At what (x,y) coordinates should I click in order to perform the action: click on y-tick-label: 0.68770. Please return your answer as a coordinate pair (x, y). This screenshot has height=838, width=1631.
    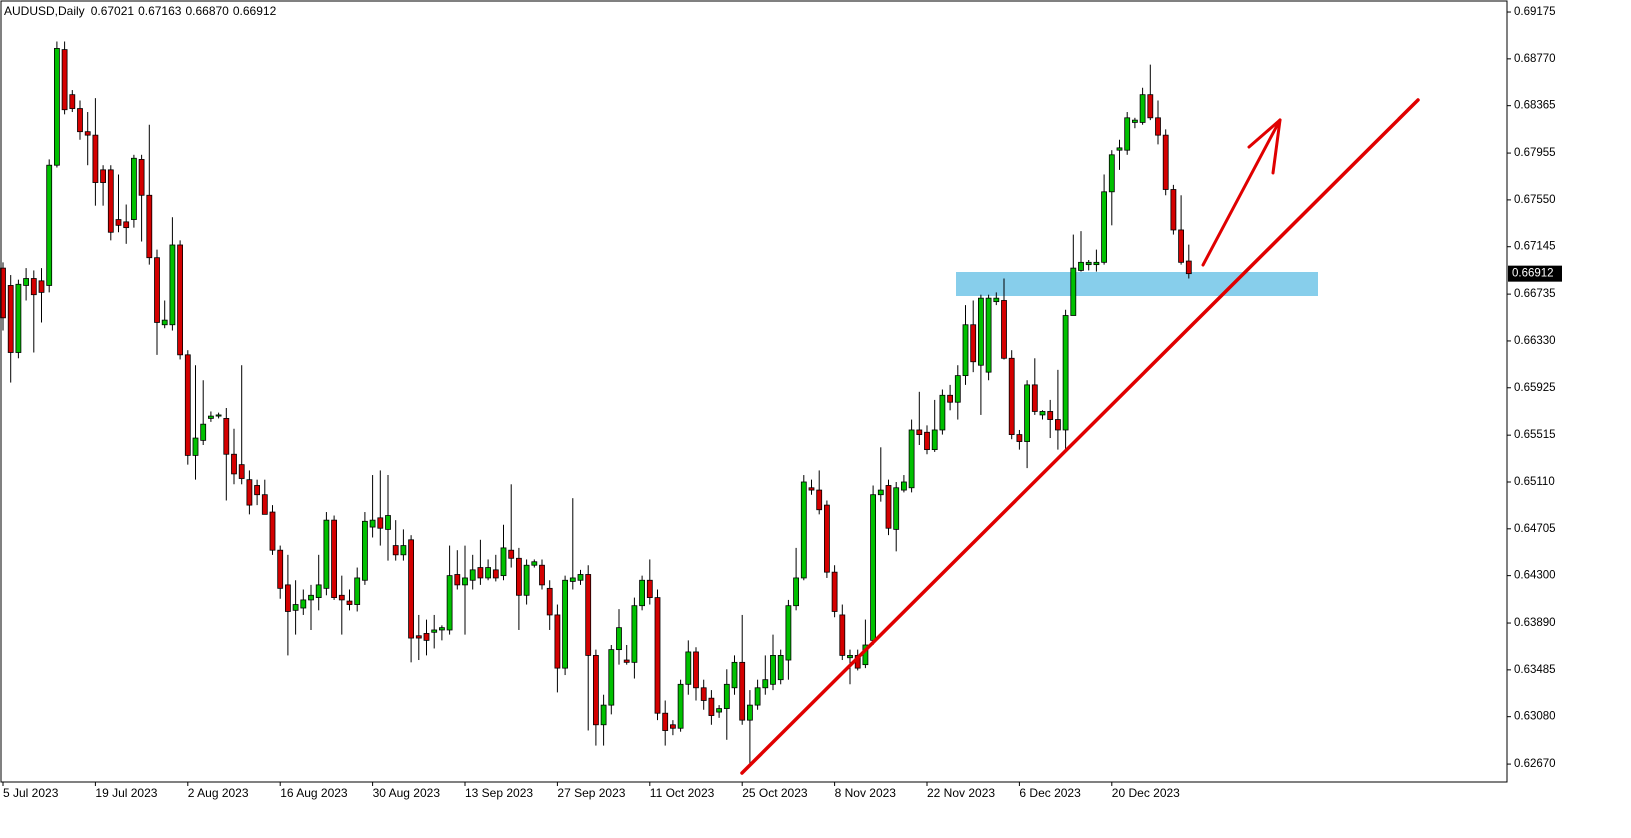
    Looking at the image, I should click on (1535, 59).